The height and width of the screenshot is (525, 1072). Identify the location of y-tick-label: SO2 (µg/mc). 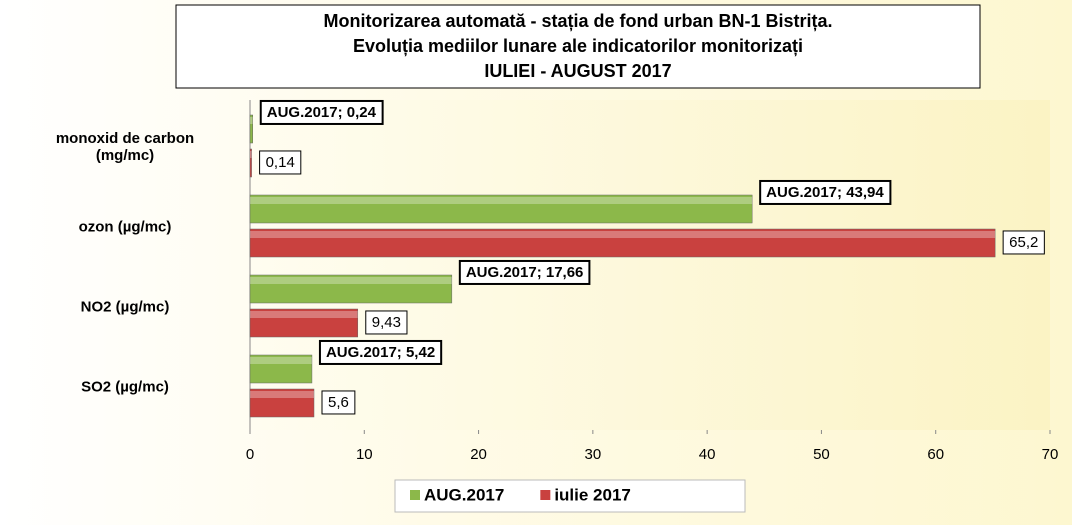
(125, 387).